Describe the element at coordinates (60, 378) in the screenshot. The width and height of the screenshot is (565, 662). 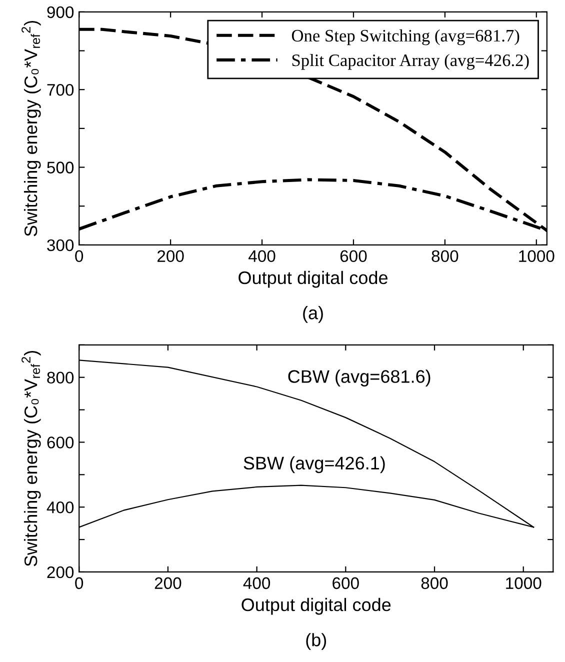
I see `y-tick-label: 800` at that location.